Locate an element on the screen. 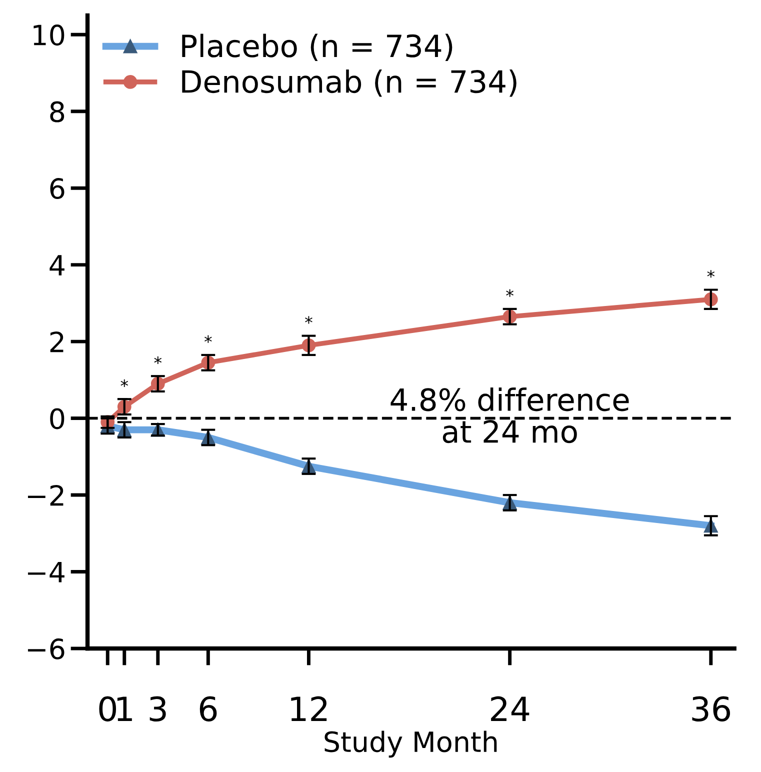 The width and height of the screenshot is (761, 772). y-tick-label: −6 is located at coordinates (46, 649).